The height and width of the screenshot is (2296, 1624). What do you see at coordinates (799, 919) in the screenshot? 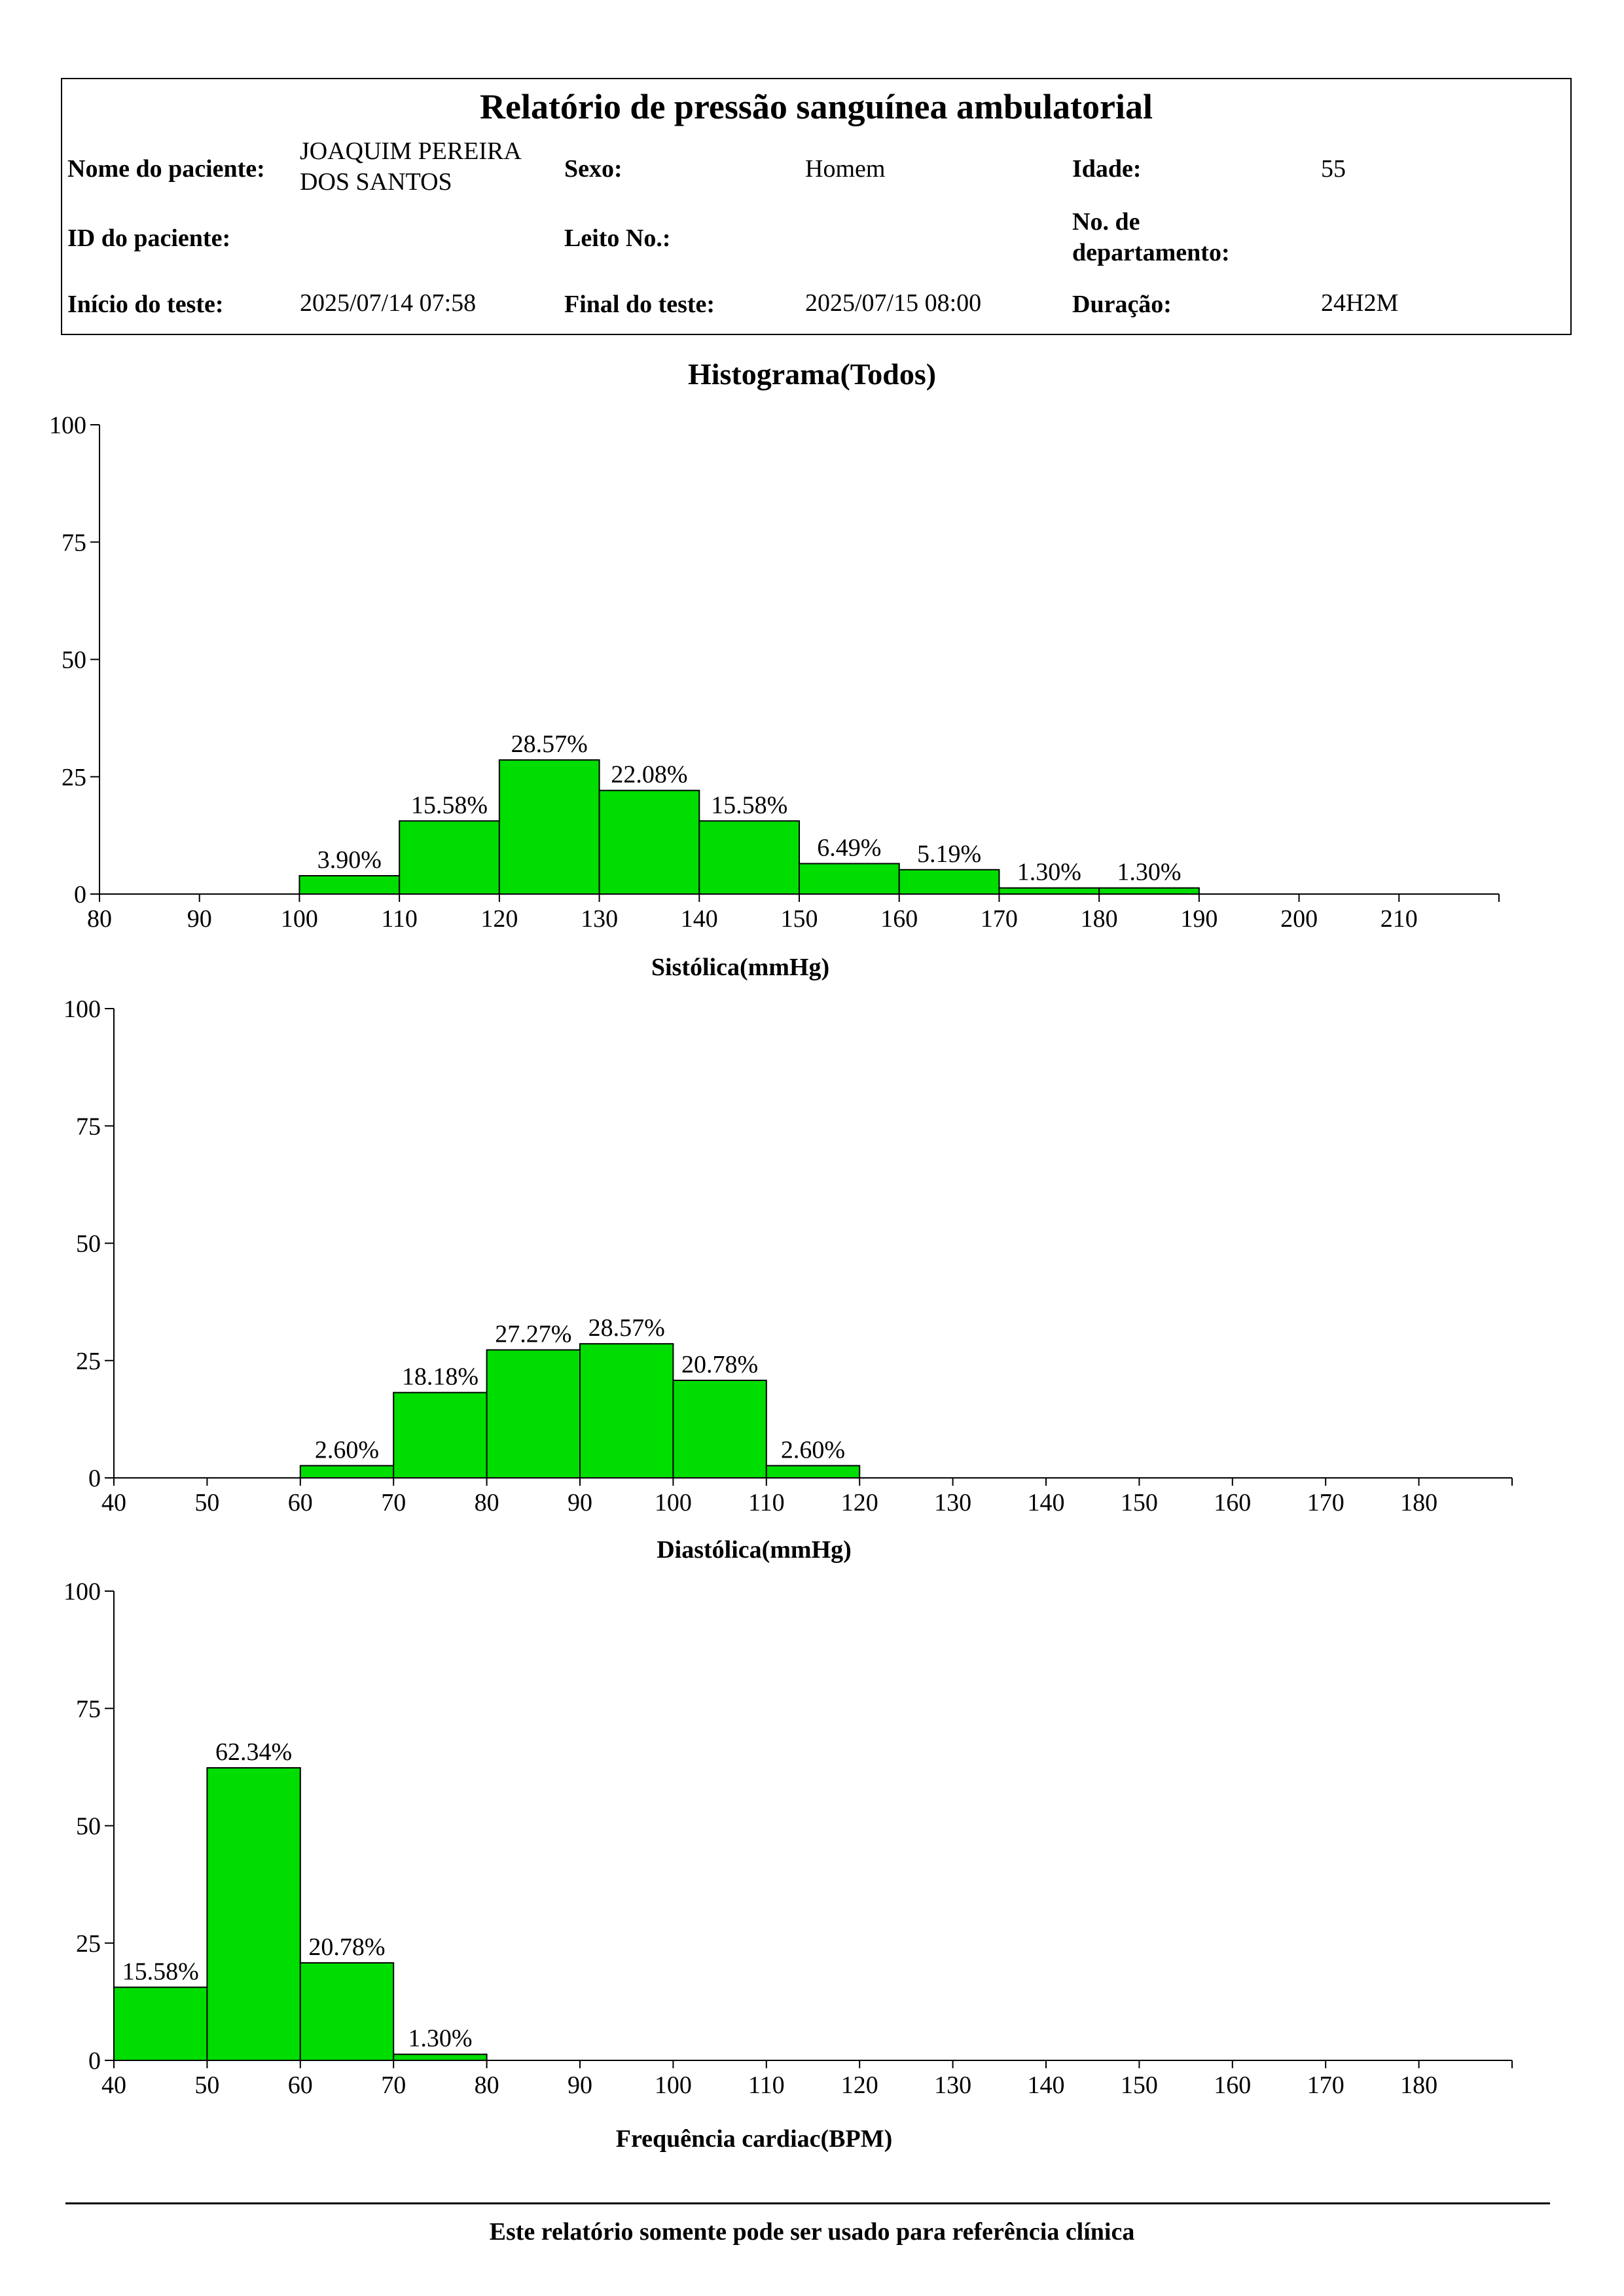
I see `systolic-x-tick-label: 150` at bounding box center [799, 919].